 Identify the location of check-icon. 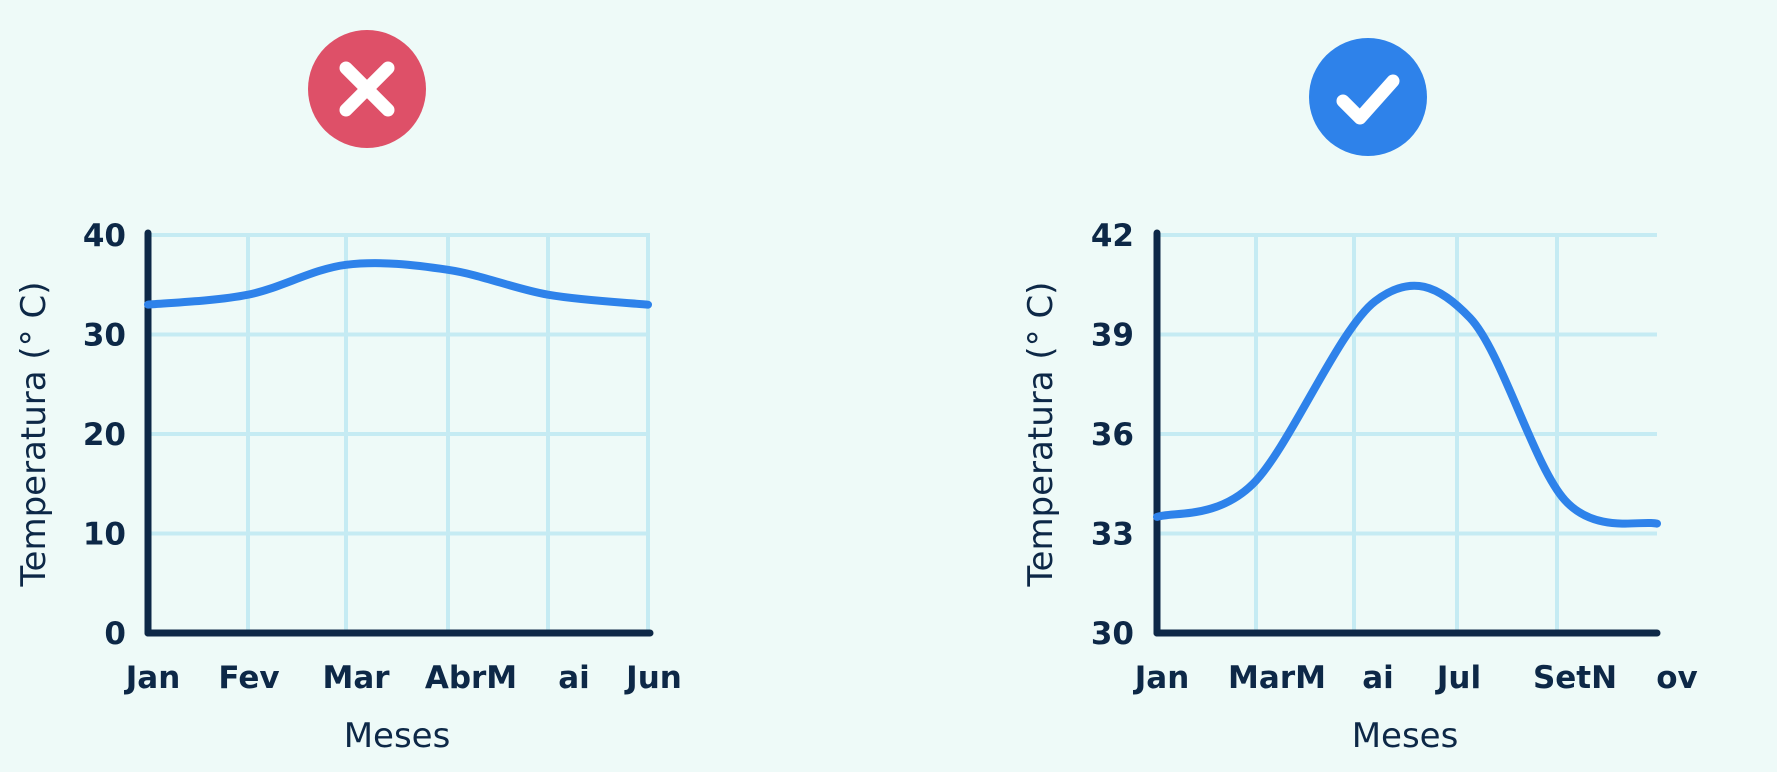
(1368, 99).